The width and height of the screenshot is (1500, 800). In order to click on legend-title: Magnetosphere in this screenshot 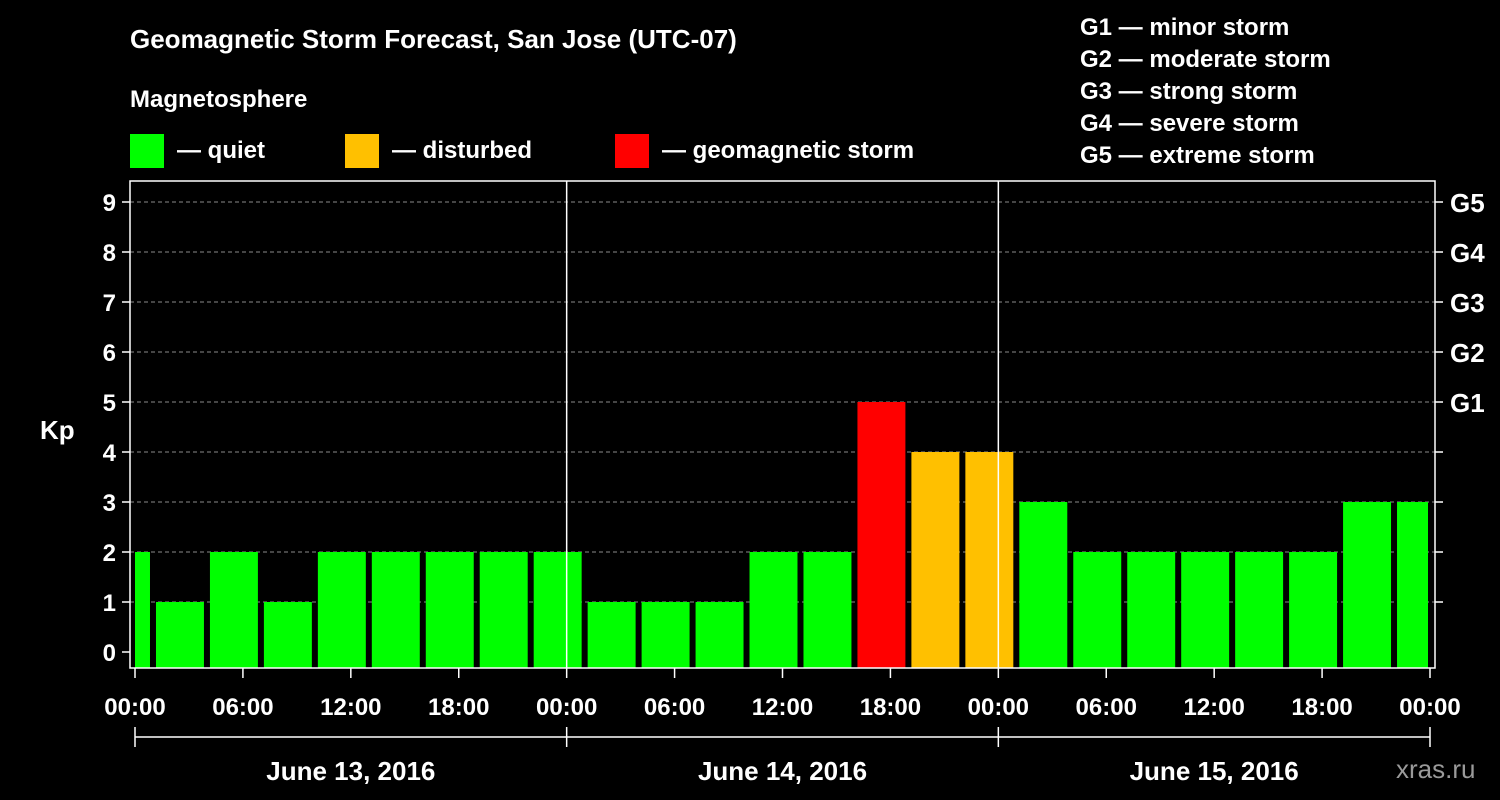, I will do `click(219, 99)`.